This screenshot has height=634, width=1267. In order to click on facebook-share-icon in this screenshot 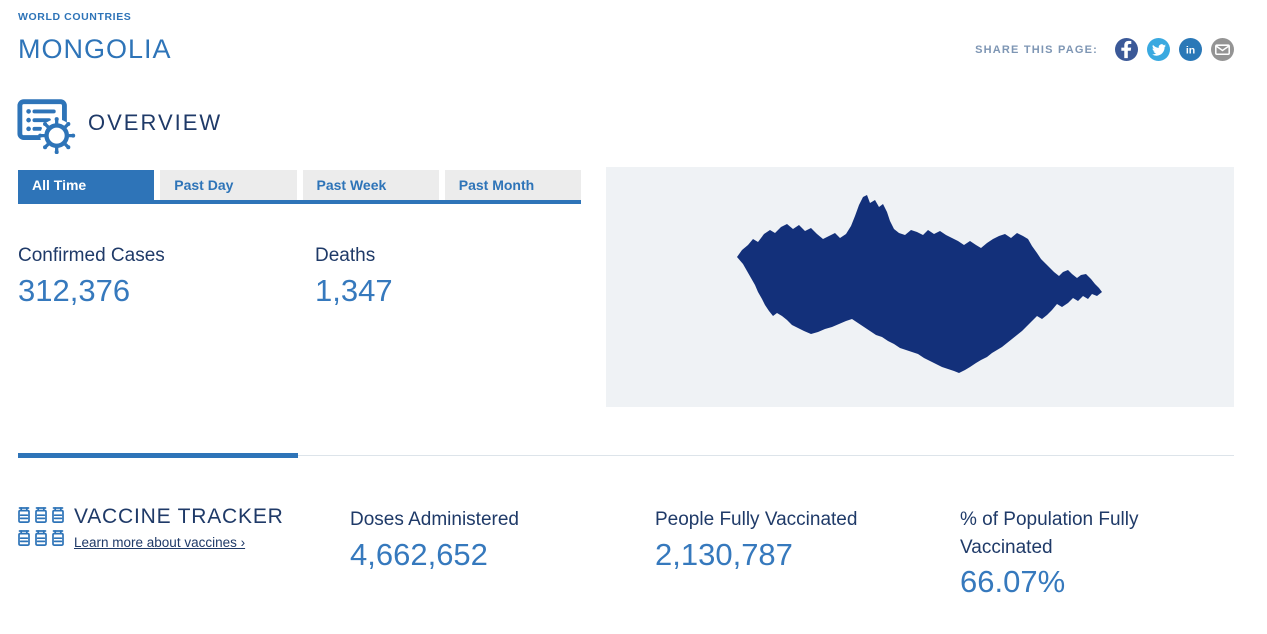, I will do `click(1126, 49)`.